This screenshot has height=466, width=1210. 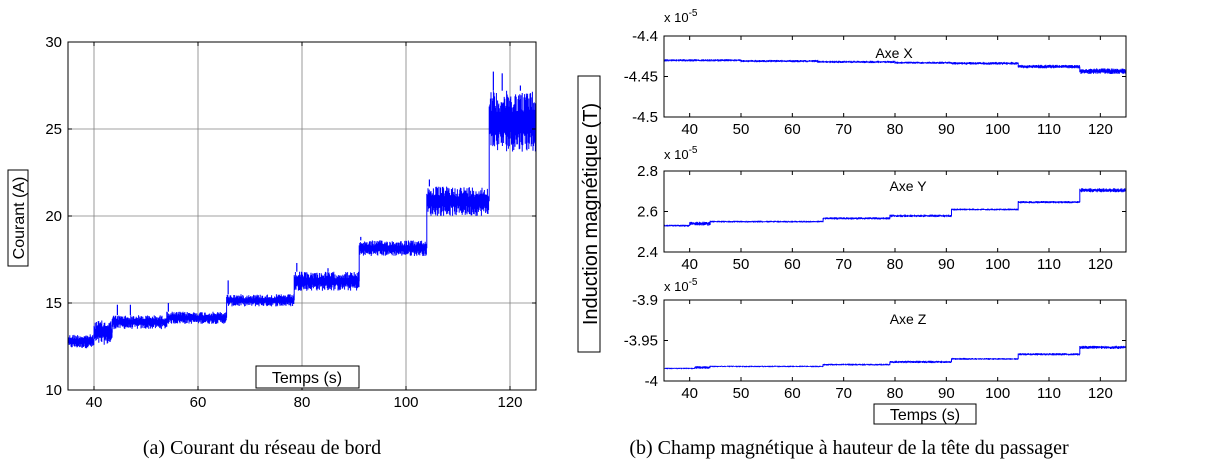 What do you see at coordinates (641, 77) in the screenshot?
I see `y-tick-label: -4.45` at bounding box center [641, 77].